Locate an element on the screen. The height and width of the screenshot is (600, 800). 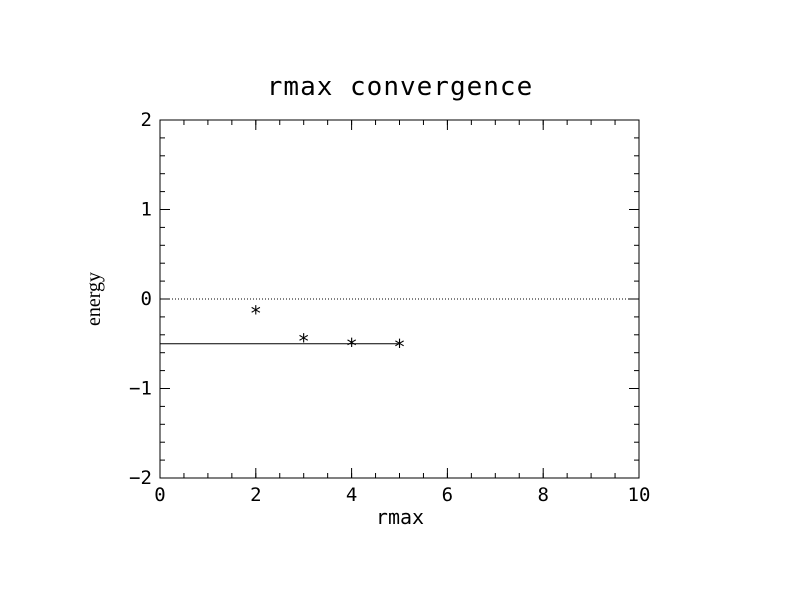
y-tick-label: 0 is located at coordinates (146, 299).